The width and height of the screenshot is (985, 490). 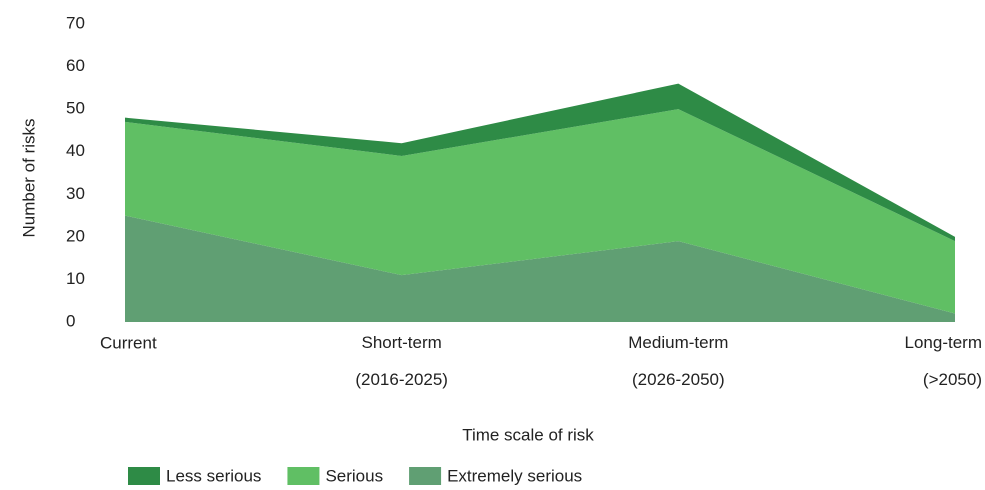 I want to click on x-tick-label-line: (>2050), so click(x=952, y=379).